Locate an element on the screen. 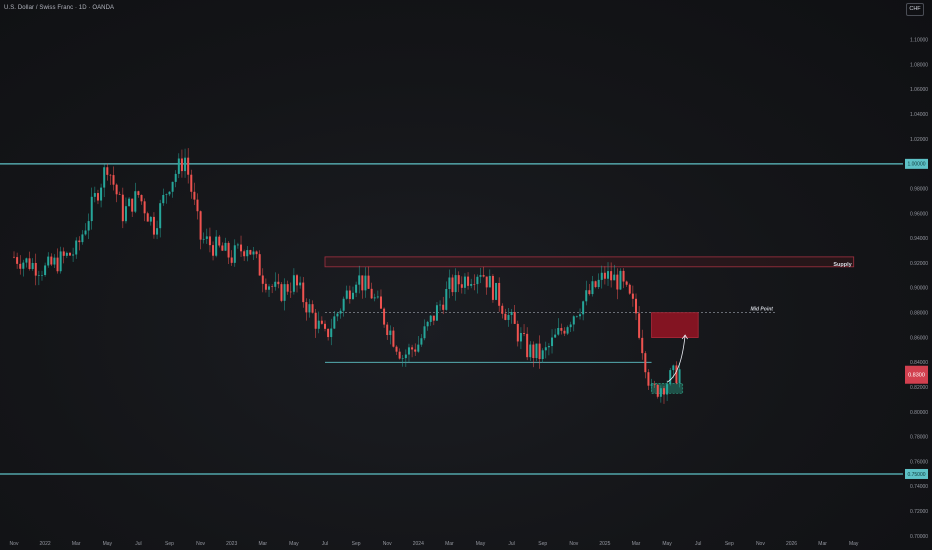 The height and width of the screenshot is (550, 932). current-price-label: 0.8300 is located at coordinates (916, 376).